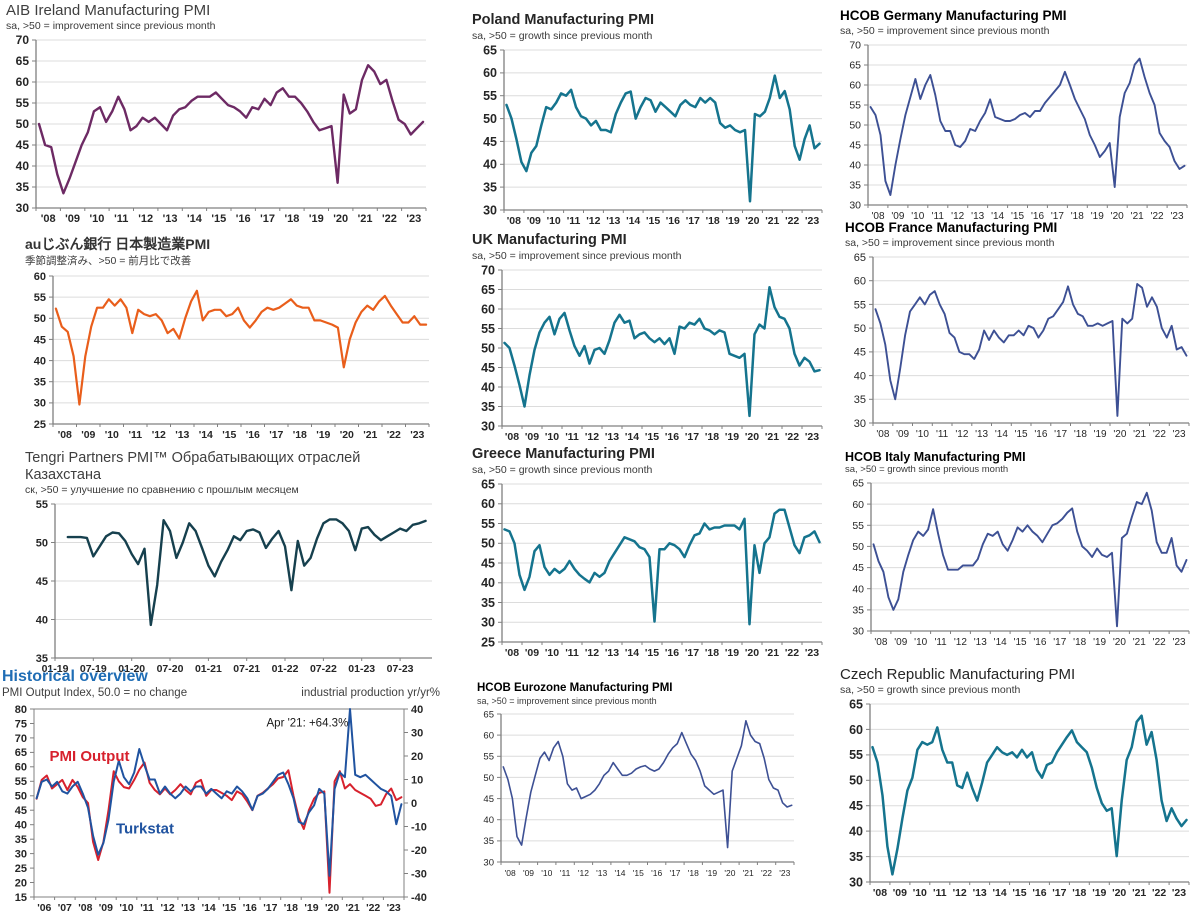  Describe the element at coordinates (118, 244) in the screenshot. I see `chart-title-japan: auじぶん銀行 日本製造業PMI` at that location.